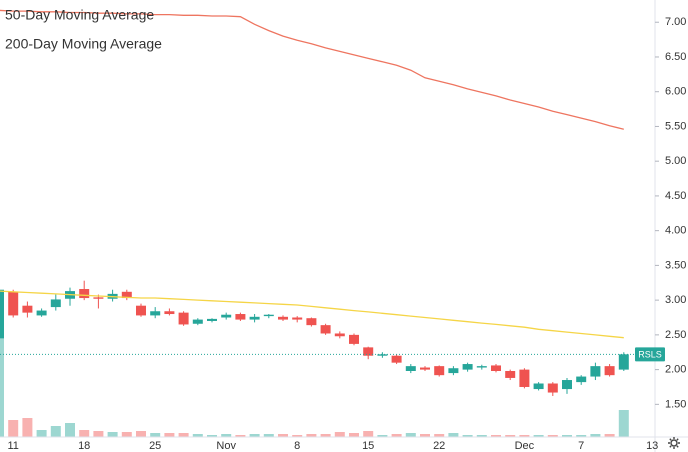 The width and height of the screenshot is (688, 452). What do you see at coordinates (297, 446) in the screenshot?
I see `x-tick-label: 8` at bounding box center [297, 446].